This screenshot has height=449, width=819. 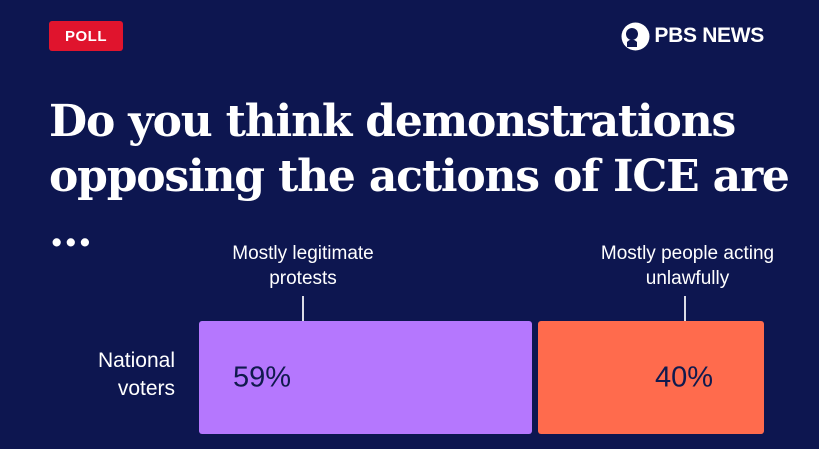 What do you see at coordinates (366, 377) in the screenshot?
I see `bar-legitimate: 59%` at bounding box center [366, 377].